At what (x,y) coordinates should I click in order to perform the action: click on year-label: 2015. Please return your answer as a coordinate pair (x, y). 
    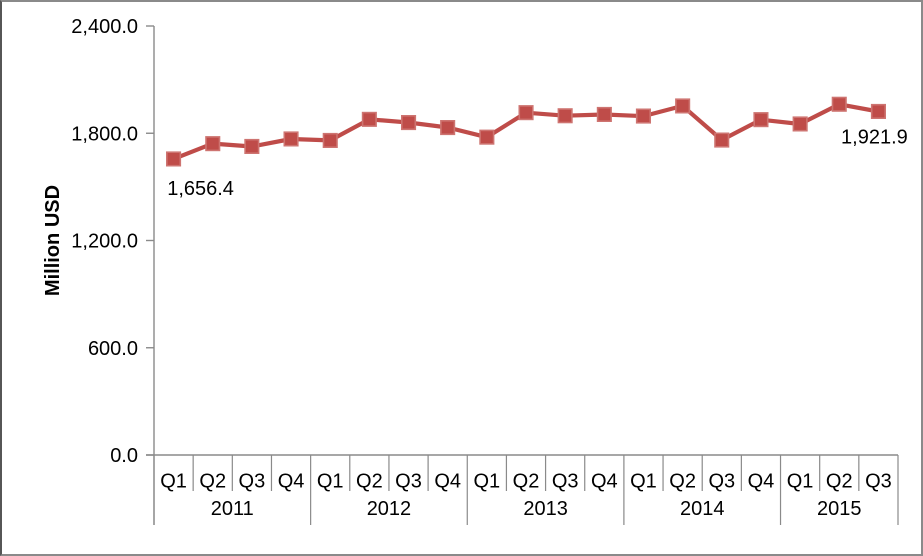
    Looking at the image, I should click on (839, 509).